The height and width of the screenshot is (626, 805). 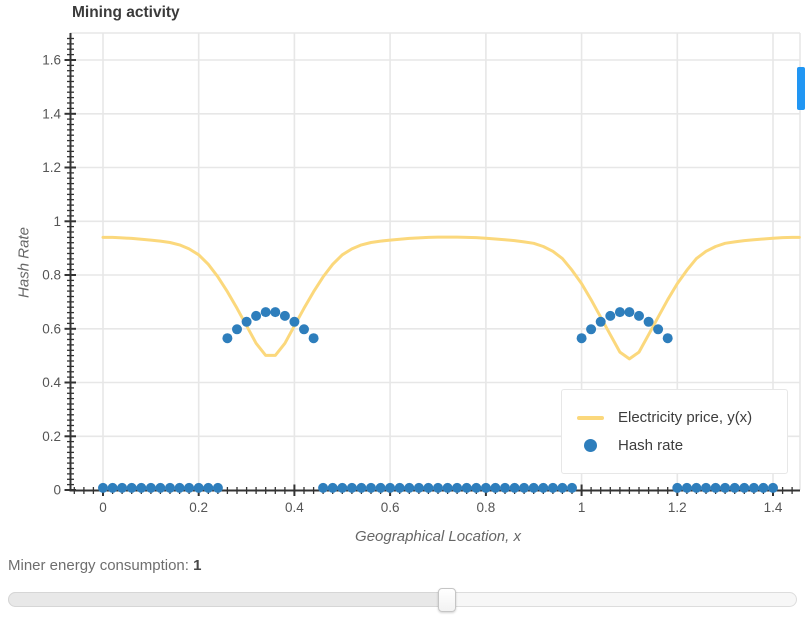 I want to click on slider-value: 1, so click(x=197, y=565).